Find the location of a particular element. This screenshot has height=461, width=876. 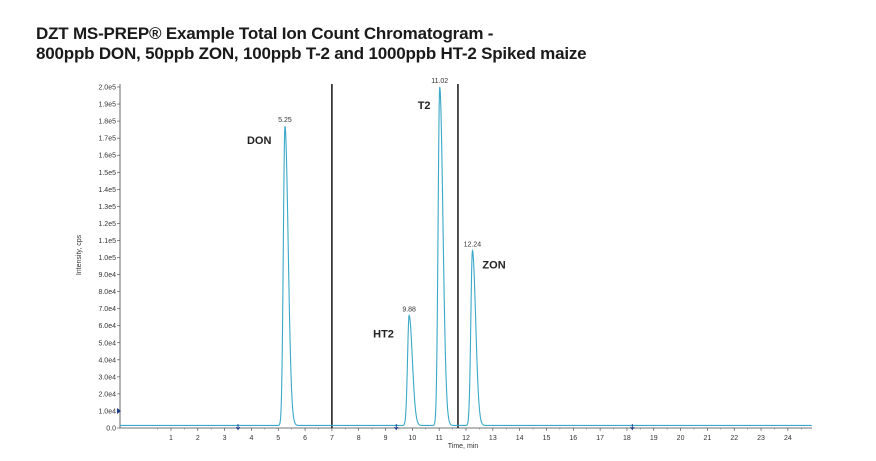

y-tick-label: 1.1e5 is located at coordinates (107, 241).